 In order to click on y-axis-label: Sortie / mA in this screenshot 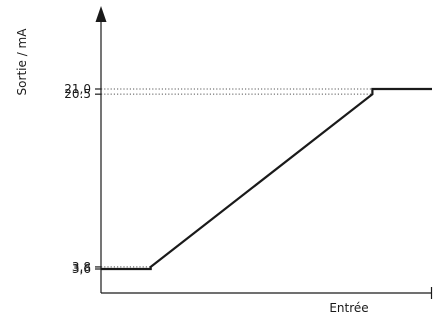, I will do `click(22, 62)`.